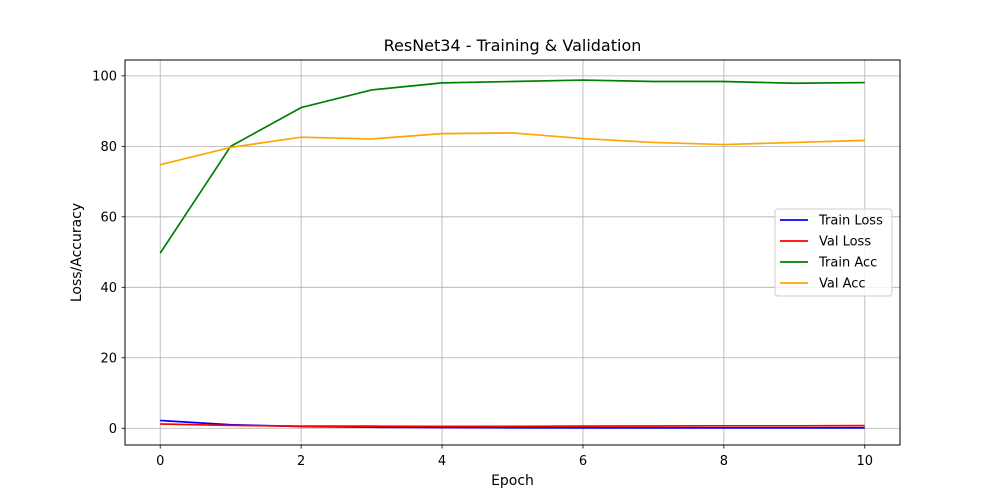  What do you see at coordinates (160, 461) in the screenshot?
I see `x-tick-label: 0` at bounding box center [160, 461].